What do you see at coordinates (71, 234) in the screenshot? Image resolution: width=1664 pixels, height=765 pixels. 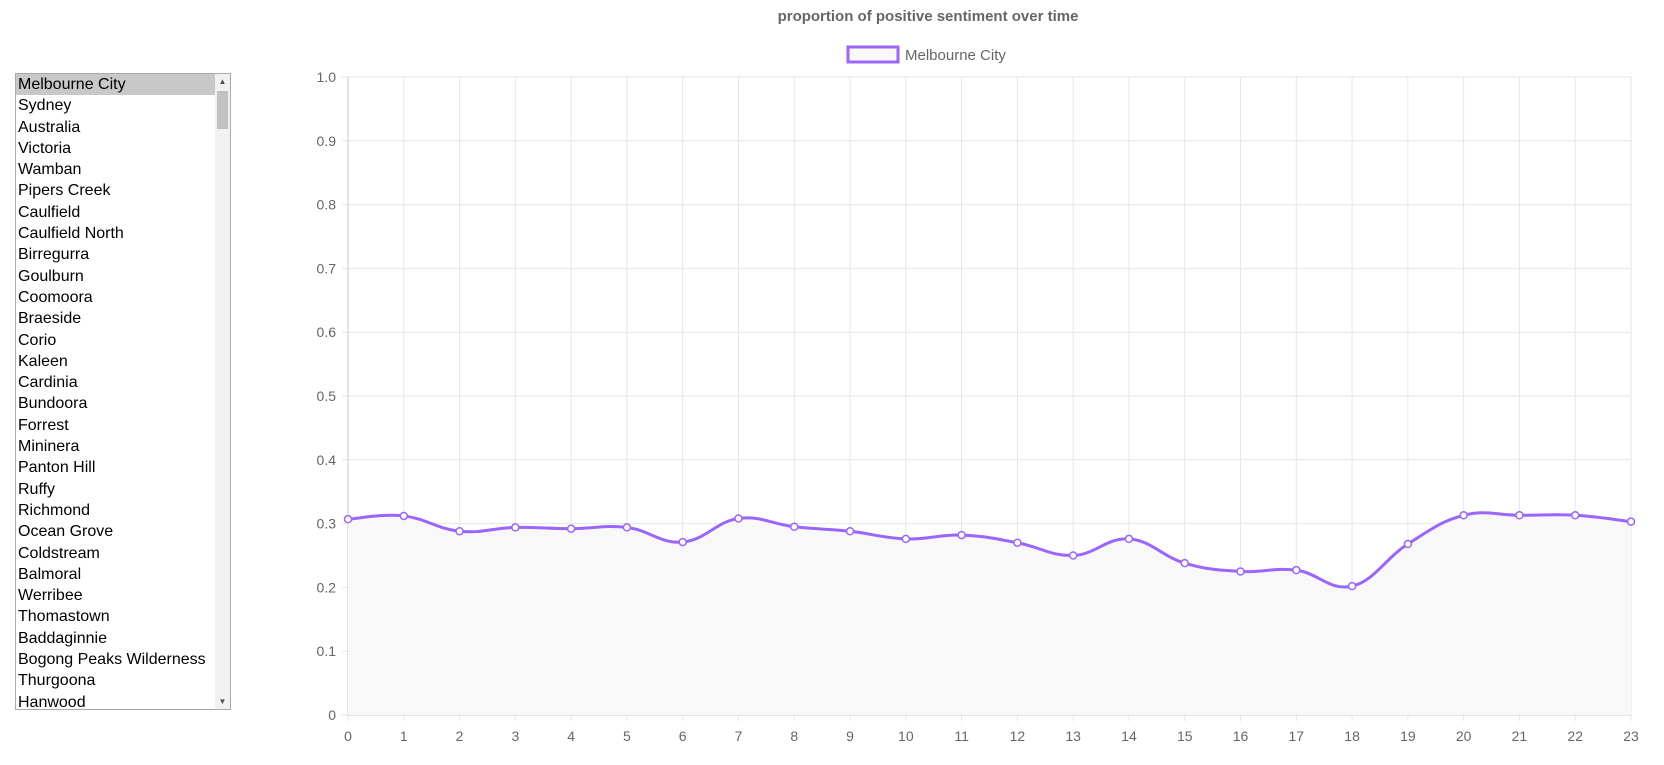 I see `location-option: Caulfield North` at bounding box center [71, 234].